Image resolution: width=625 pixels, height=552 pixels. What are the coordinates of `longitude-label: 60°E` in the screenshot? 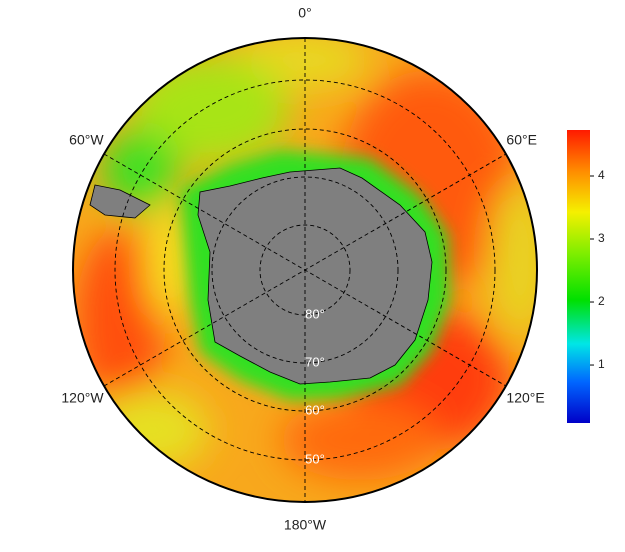 It's located at (521, 140).